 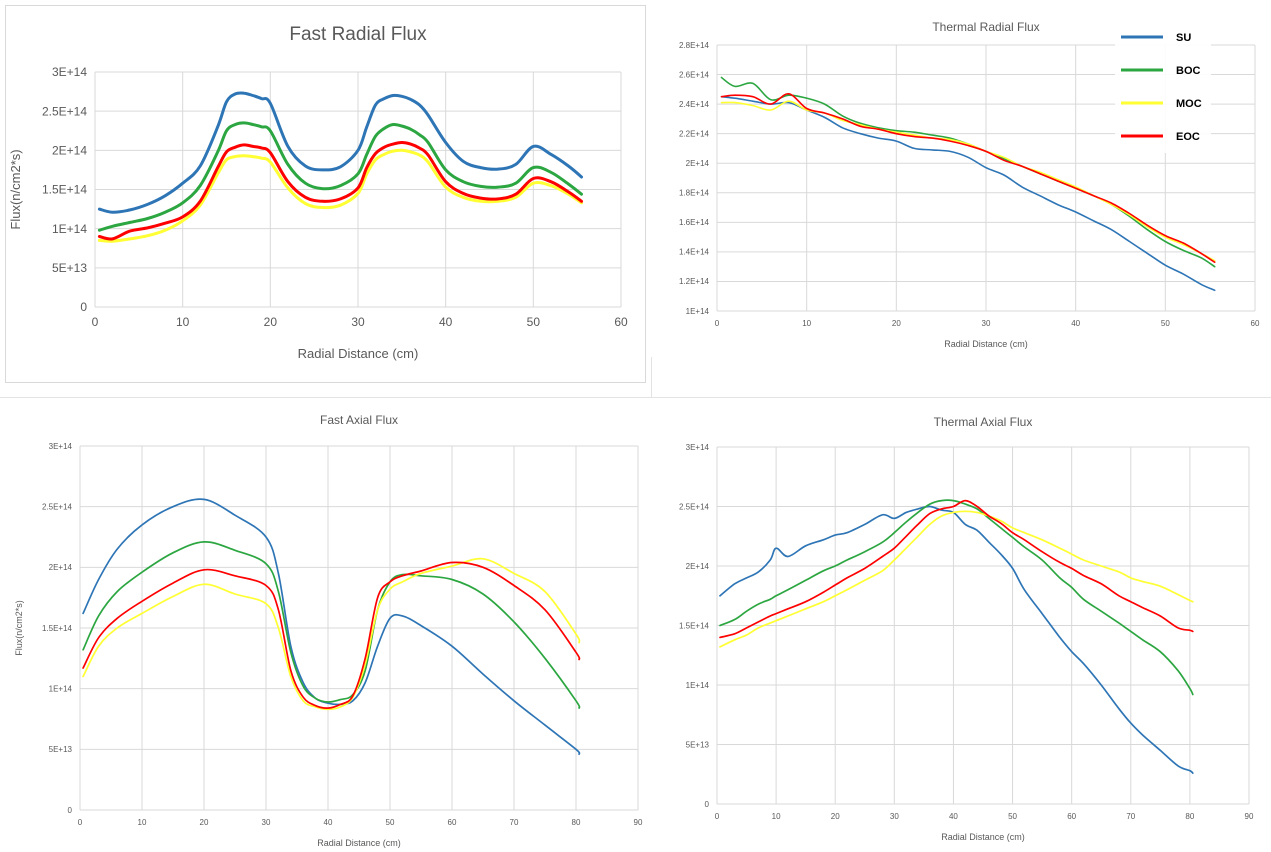 What do you see at coordinates (635, 397) in the screenshot?
I see `separator-horizontal` at bounding box center [635, 397].